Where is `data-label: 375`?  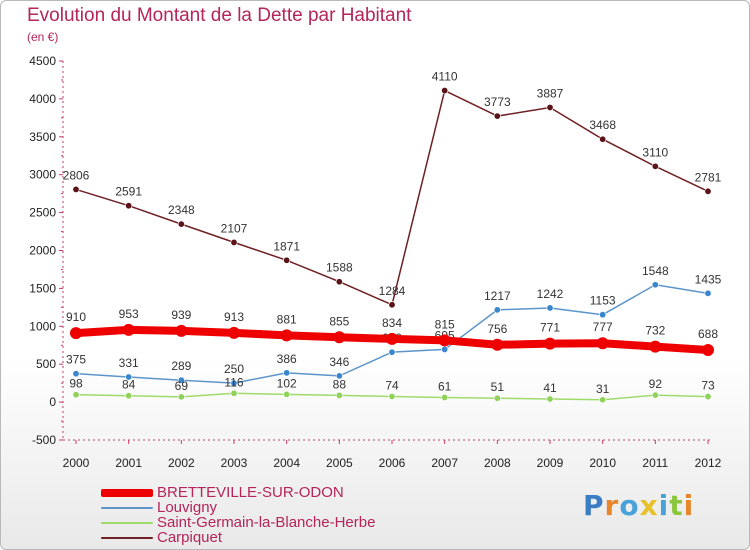 data-label: 375 is located at coordinates (76, 360).